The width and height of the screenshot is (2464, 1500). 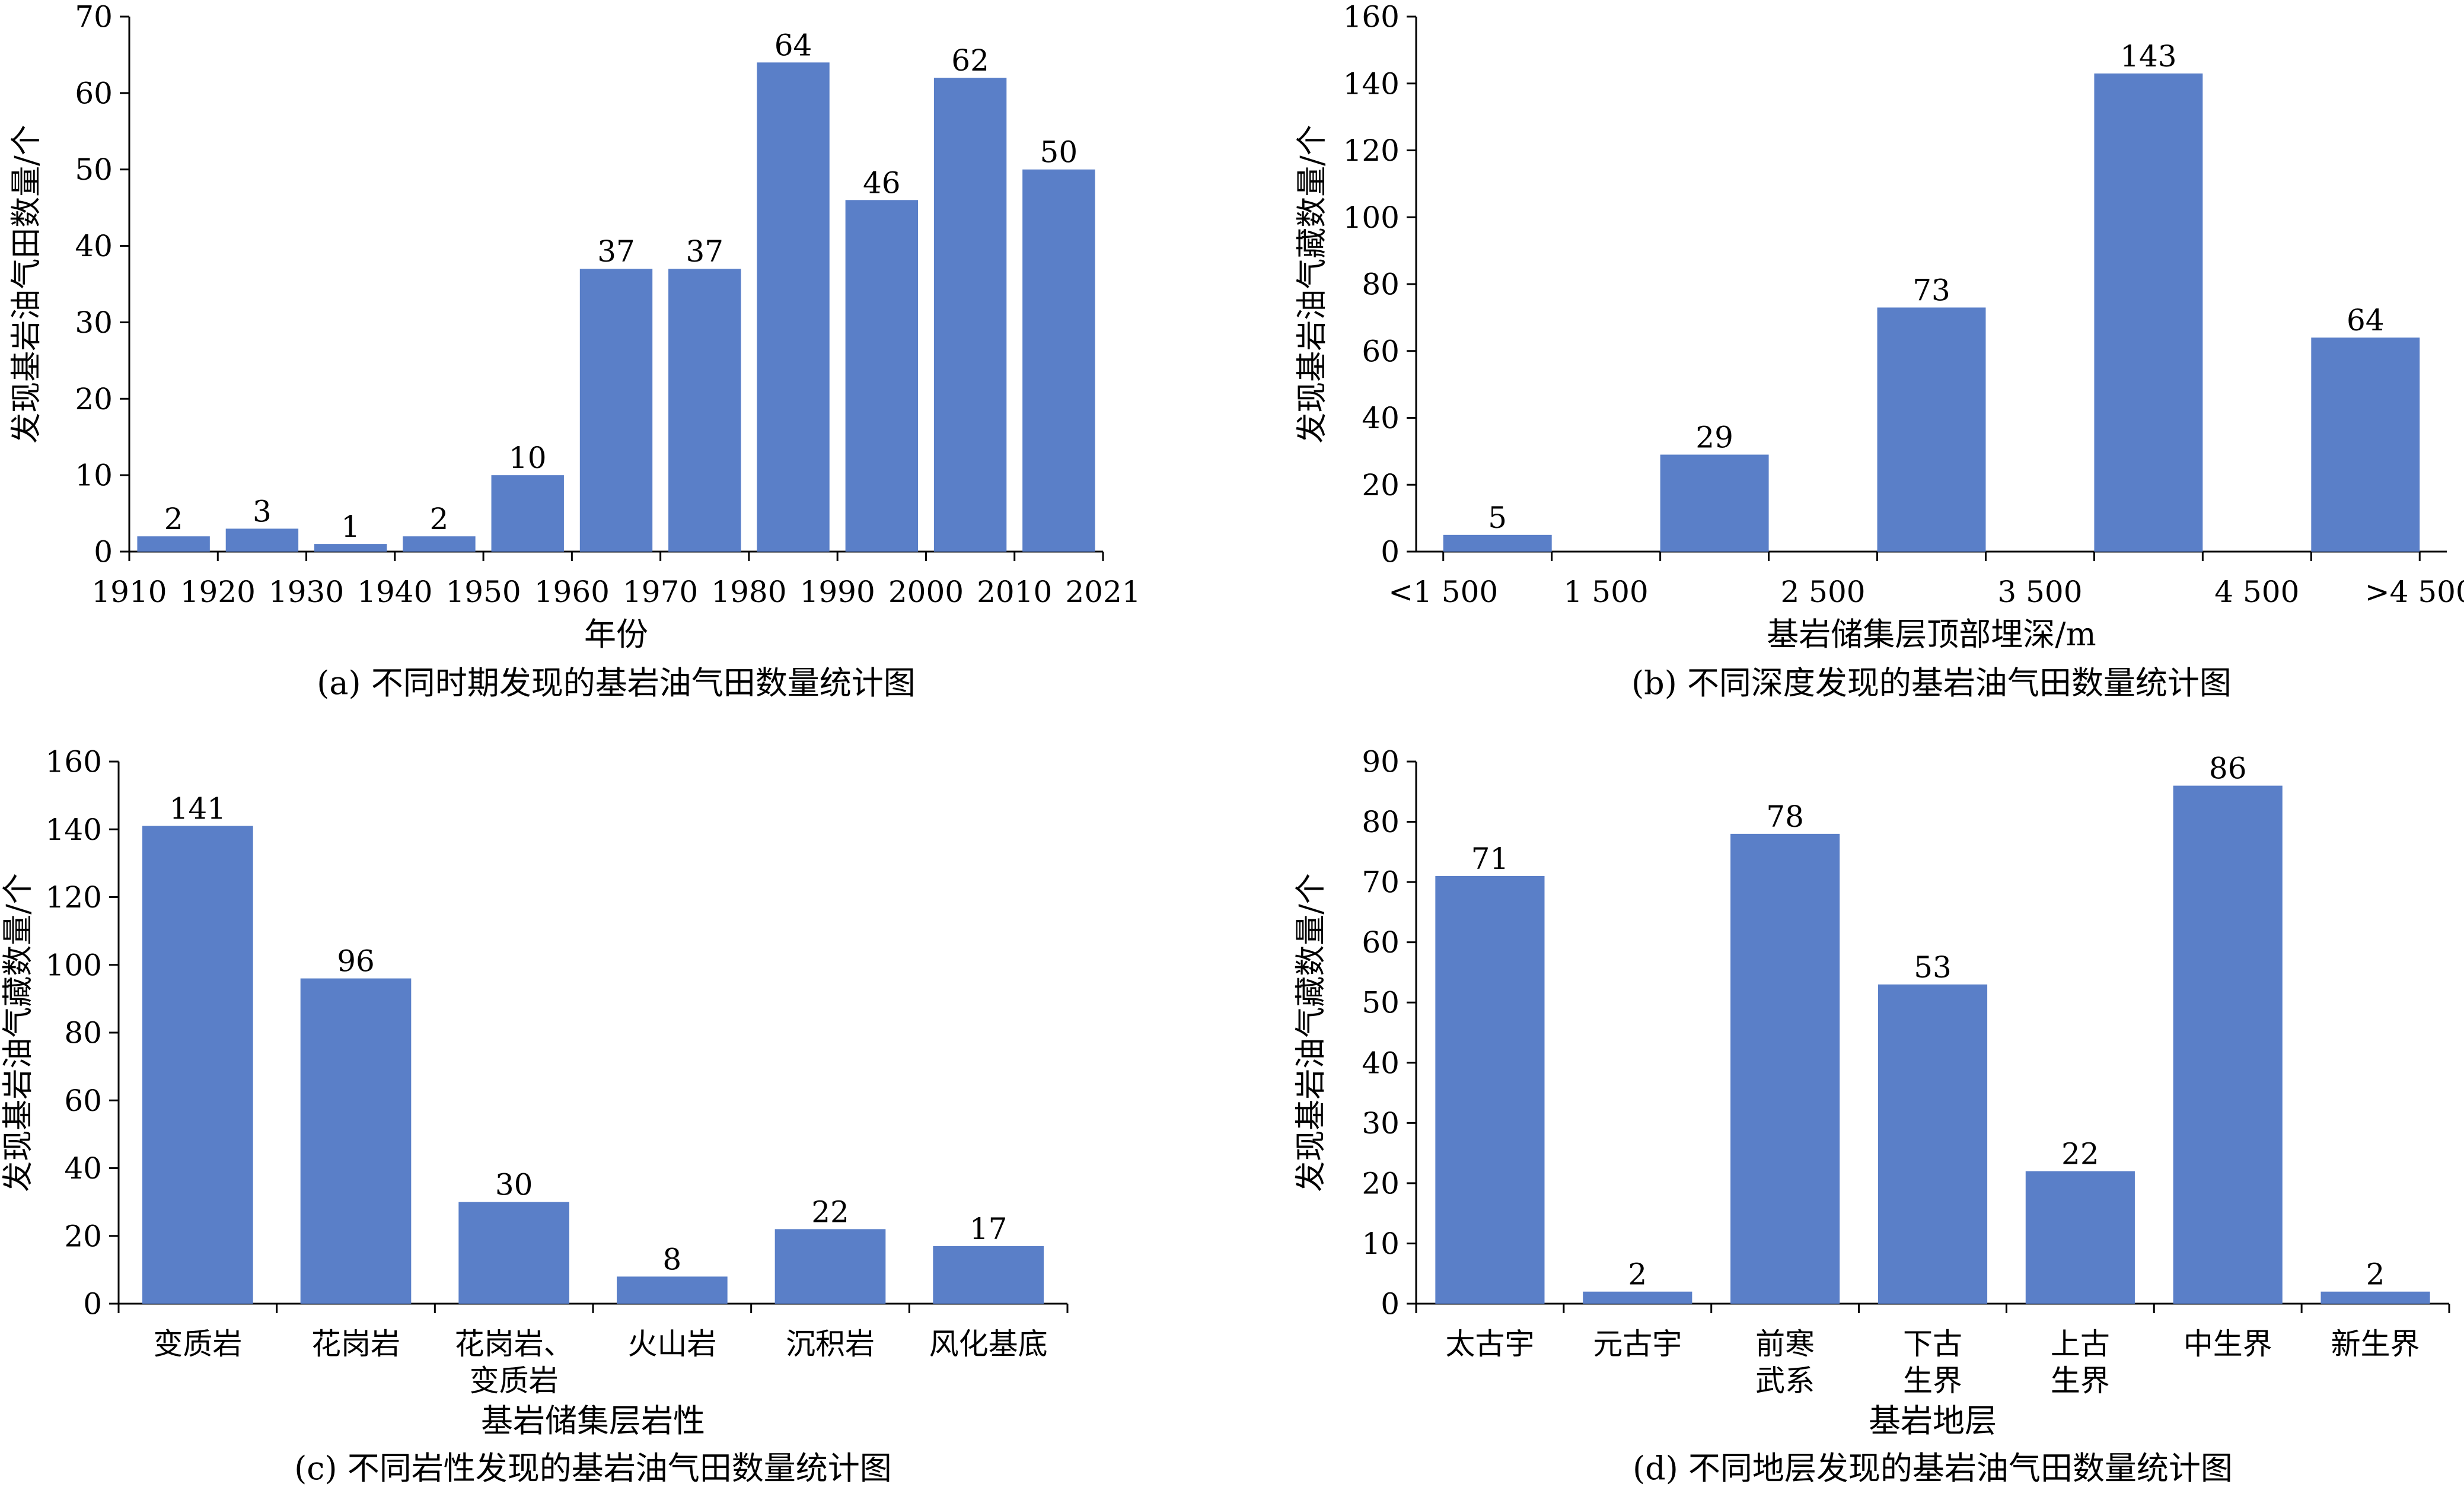 I want to click on bar-data-label: 50, so click(x=1059, y=152).